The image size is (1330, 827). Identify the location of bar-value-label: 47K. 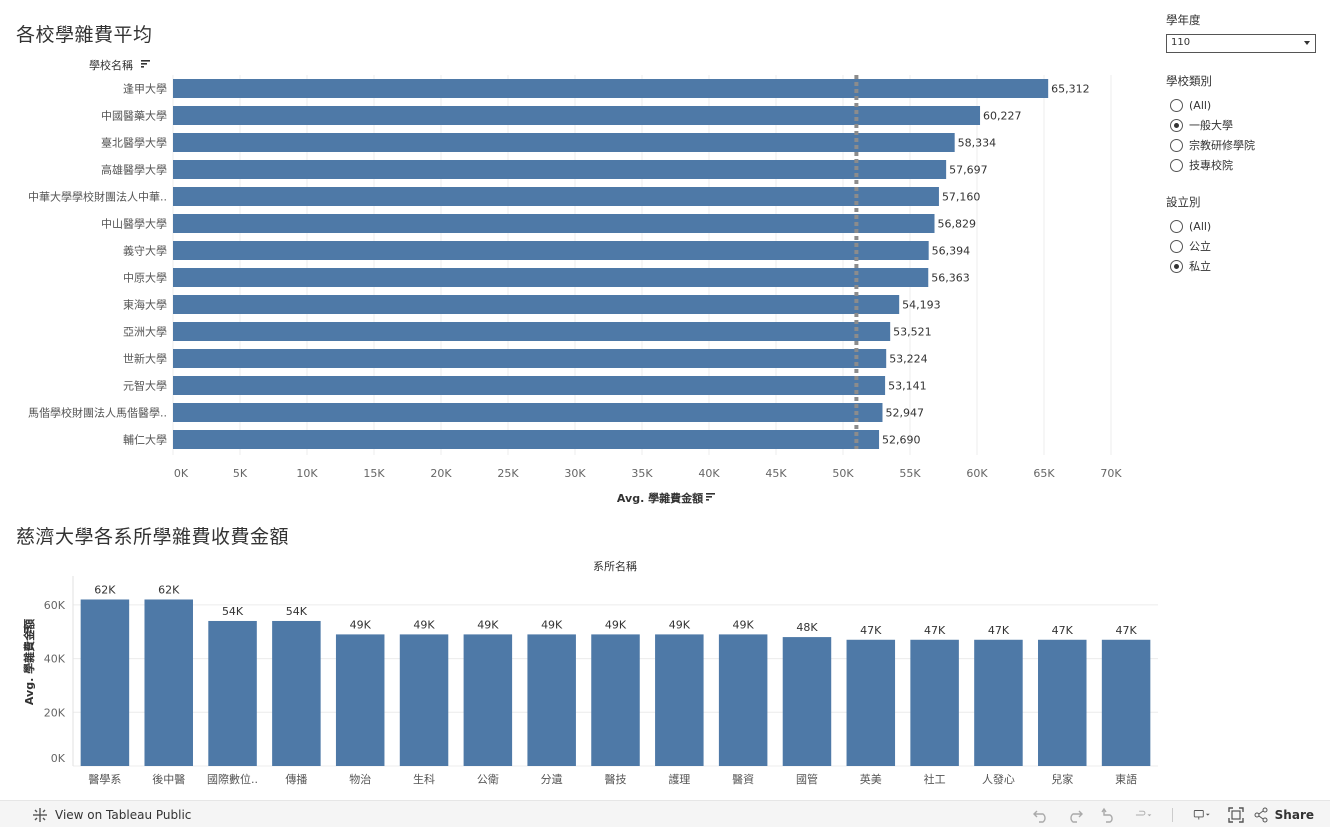
(1126, 630).